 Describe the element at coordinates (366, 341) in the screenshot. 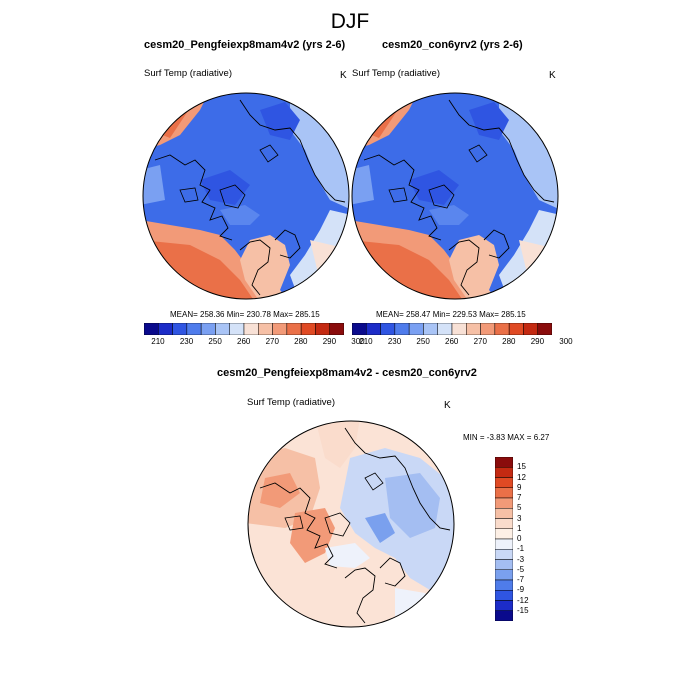

I see `panel2-colorbar-tick-label: 210` at that location.